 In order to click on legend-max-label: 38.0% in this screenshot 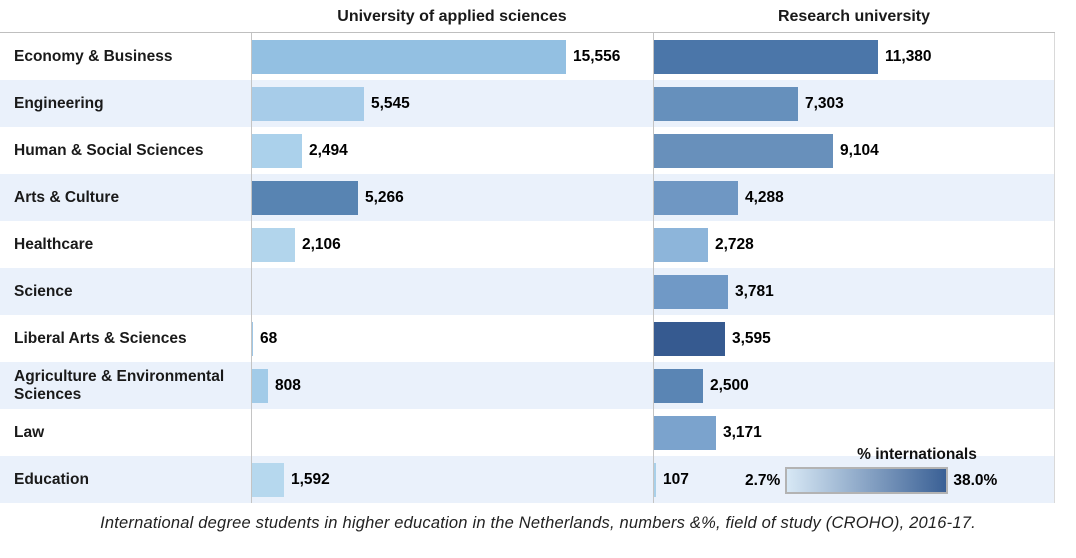, I will do `click(975, 480)`.